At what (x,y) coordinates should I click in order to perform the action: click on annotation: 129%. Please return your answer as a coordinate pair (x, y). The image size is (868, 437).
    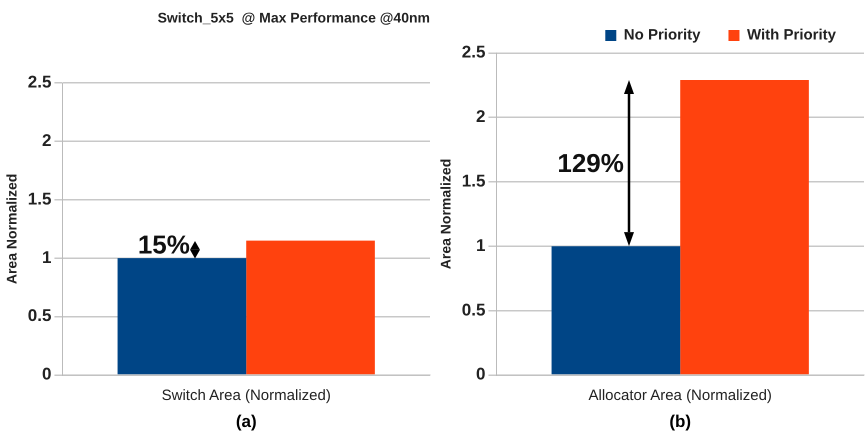
    Looking at the image, I should click on (590, 163).